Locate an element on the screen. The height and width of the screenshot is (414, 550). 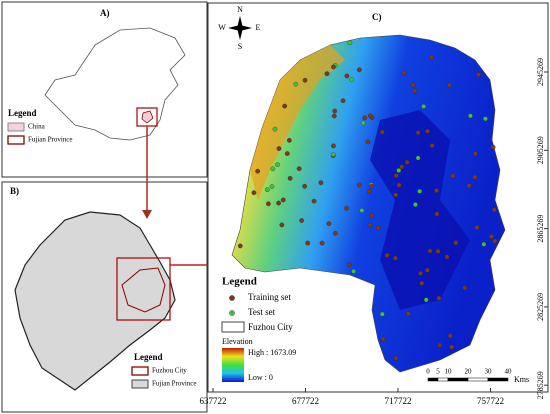
y-tick-label: 2905269 is located at coordinates (540, 150).